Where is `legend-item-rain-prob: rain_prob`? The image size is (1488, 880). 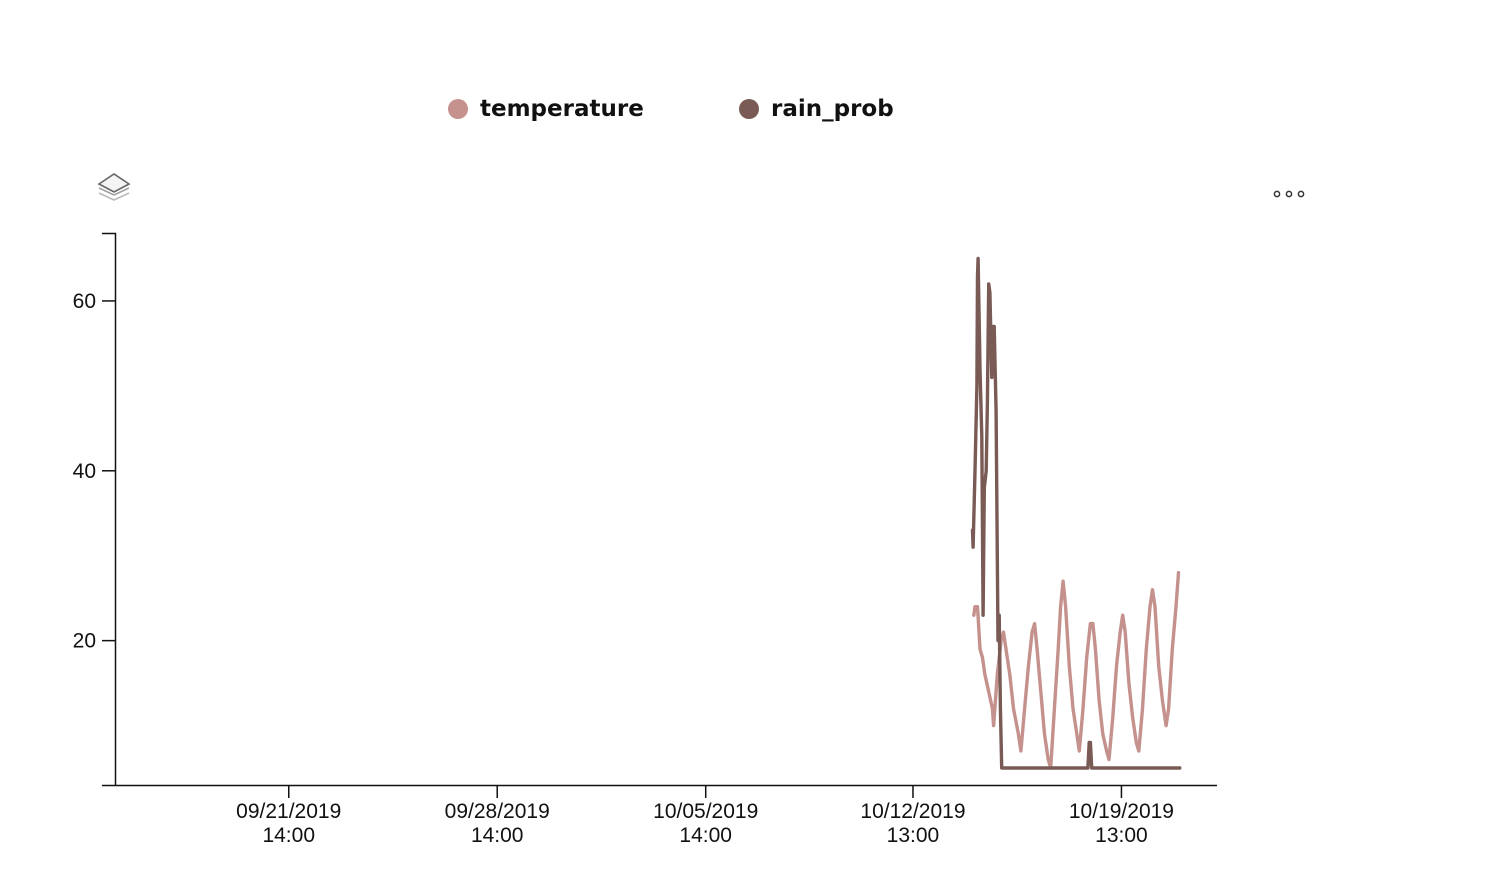
legend-item-rain-prob: rain_prob is located at coordinates (816, 109).